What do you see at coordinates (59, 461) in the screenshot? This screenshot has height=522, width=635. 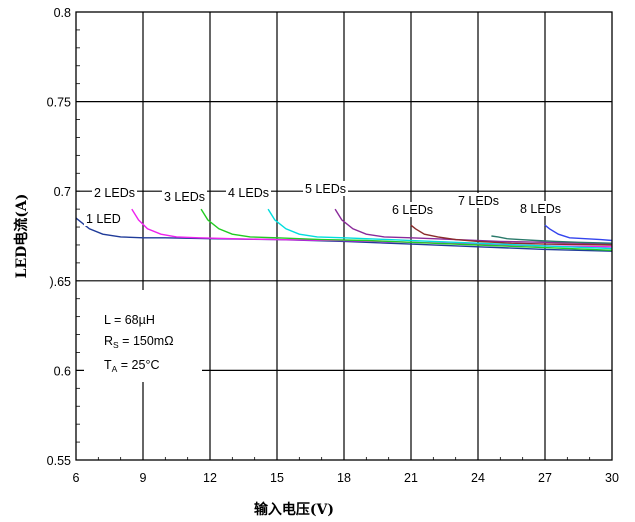 I see `y-tick-label: 0.55` at bounding box center [59, 461].